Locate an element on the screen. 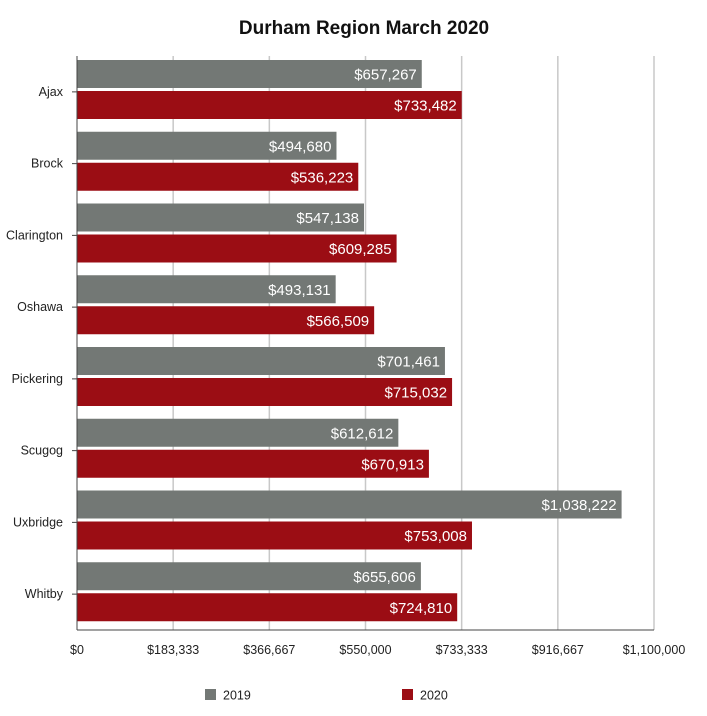 This screenshot has height=716, width=707. data-label: $493,131 is located at coordinates (299, 290).